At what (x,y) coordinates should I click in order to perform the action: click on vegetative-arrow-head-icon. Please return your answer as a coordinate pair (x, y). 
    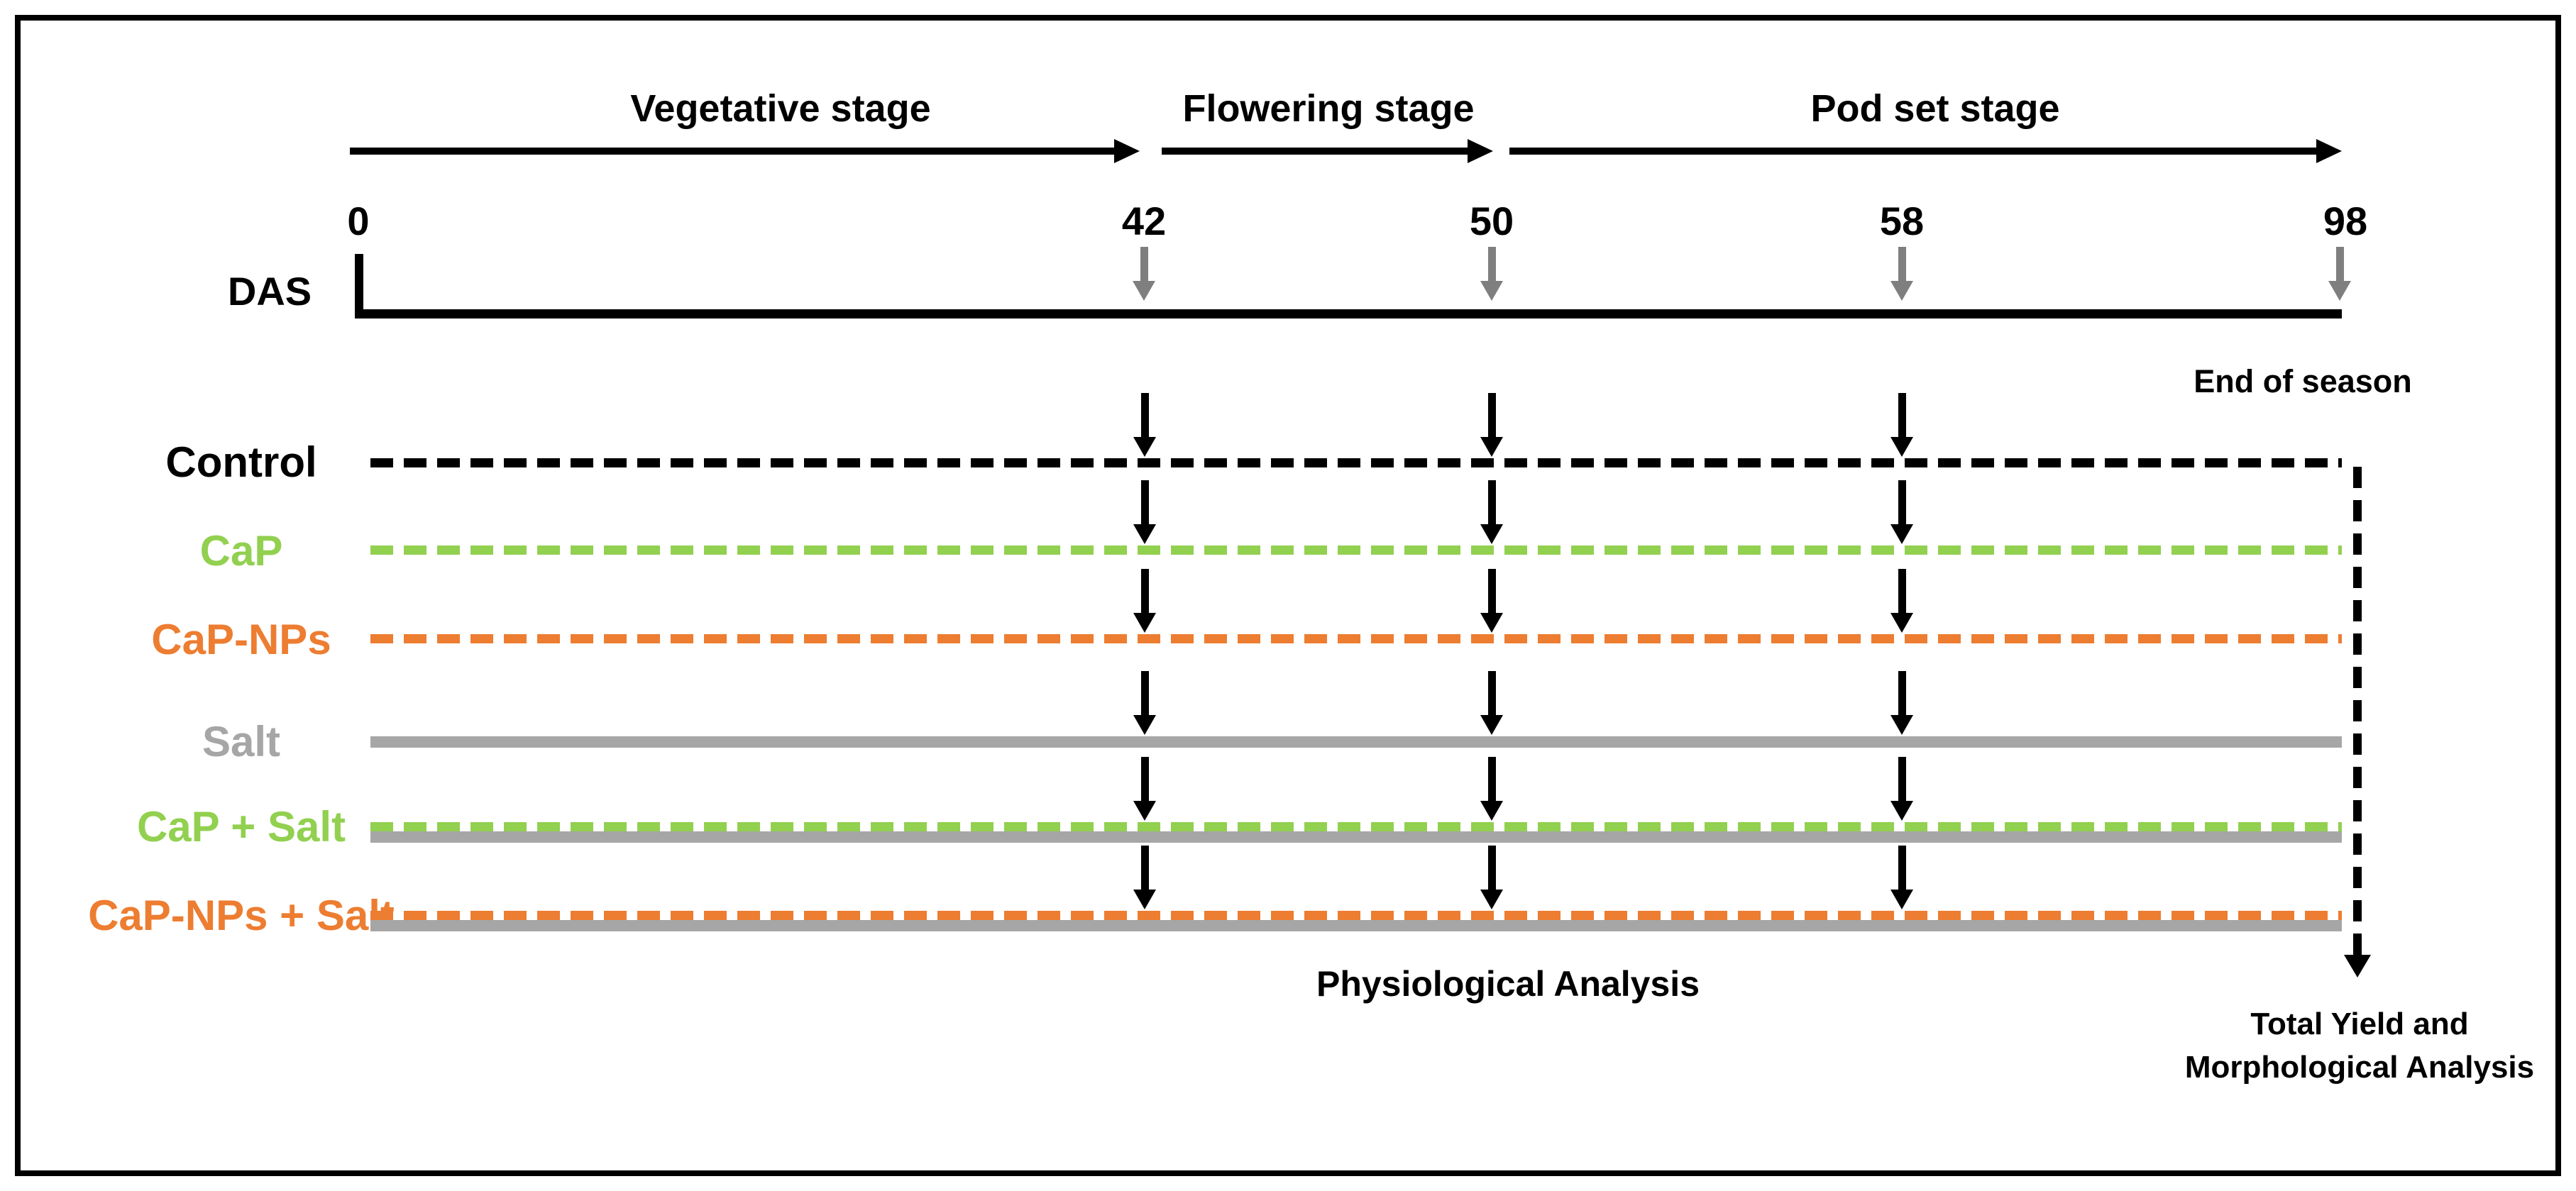
    Looking at the image, I should click on (1127, 151).